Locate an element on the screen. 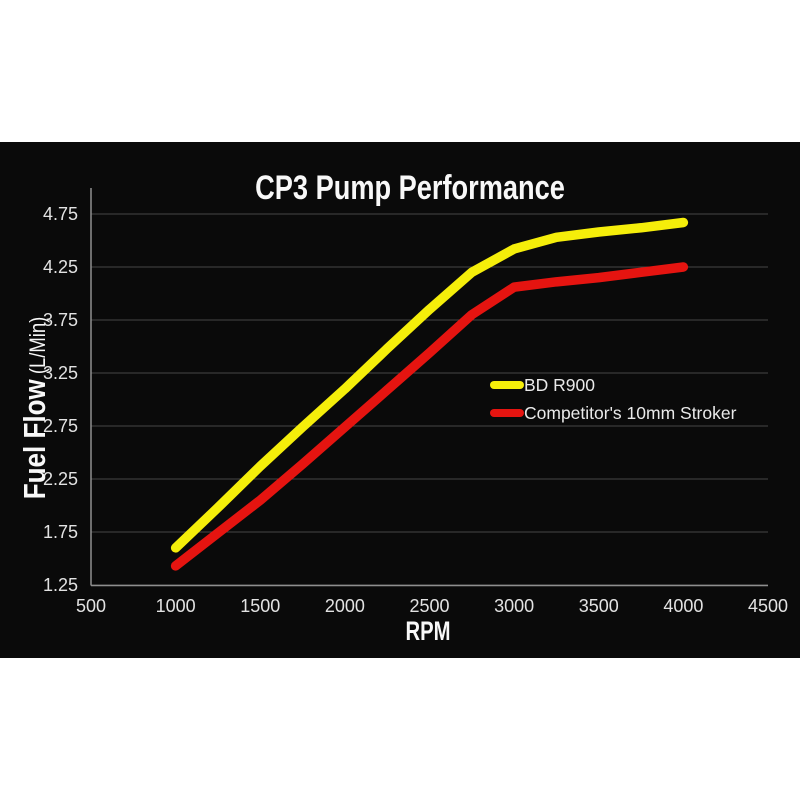 The width and height of the screenshot is (800, 800). legend-label-bd-r900: BD R900 is located at coordinates (559, 385).